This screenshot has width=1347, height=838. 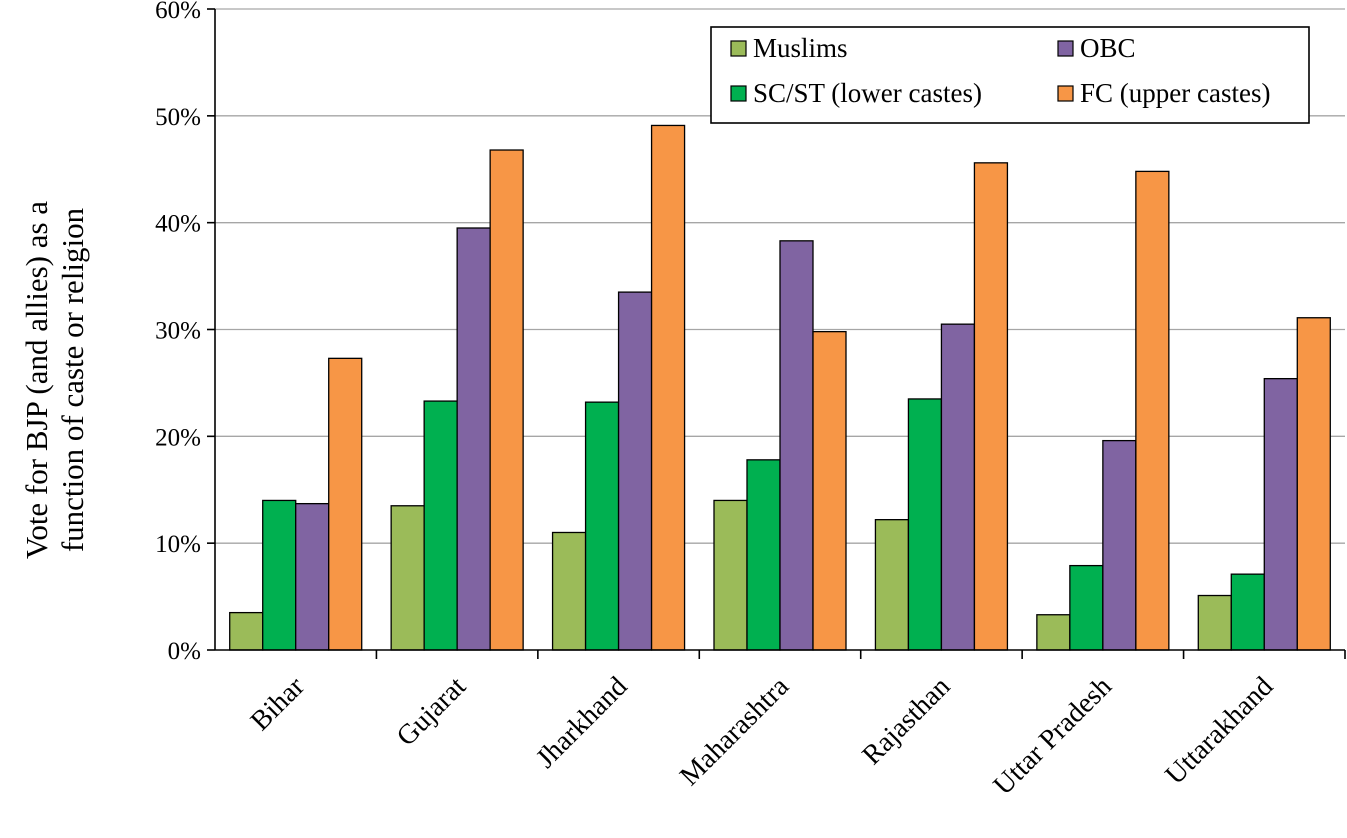 What do you see at coordinates (178, 224) in the screenshot?
I see `y-tick-label: 40%` at bounding box center [178, 224].